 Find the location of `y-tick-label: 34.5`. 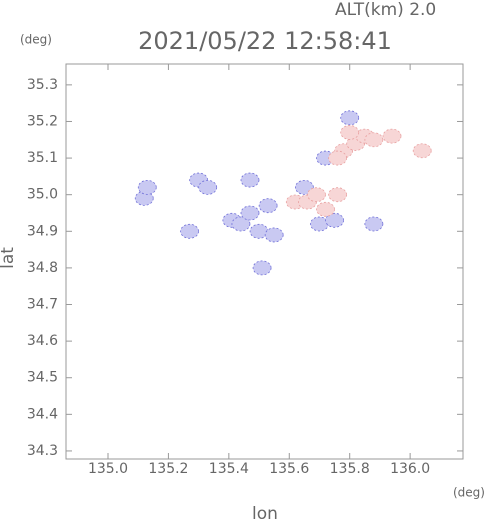

y-tick-label: 34.5 is located at coordinates (42, 378).